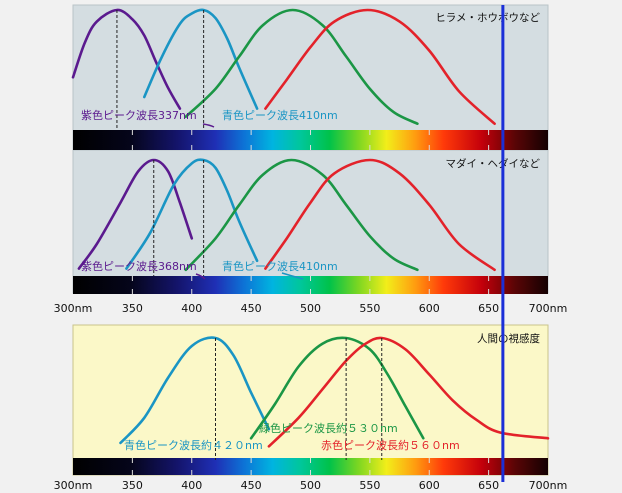 This screenshot has width=622, height=493. Describe the element at coordinates (390, 445) in the screenshot. I see `panel-3-red-peak-label: 赤色ピーク波長約５６０nm` at that location.